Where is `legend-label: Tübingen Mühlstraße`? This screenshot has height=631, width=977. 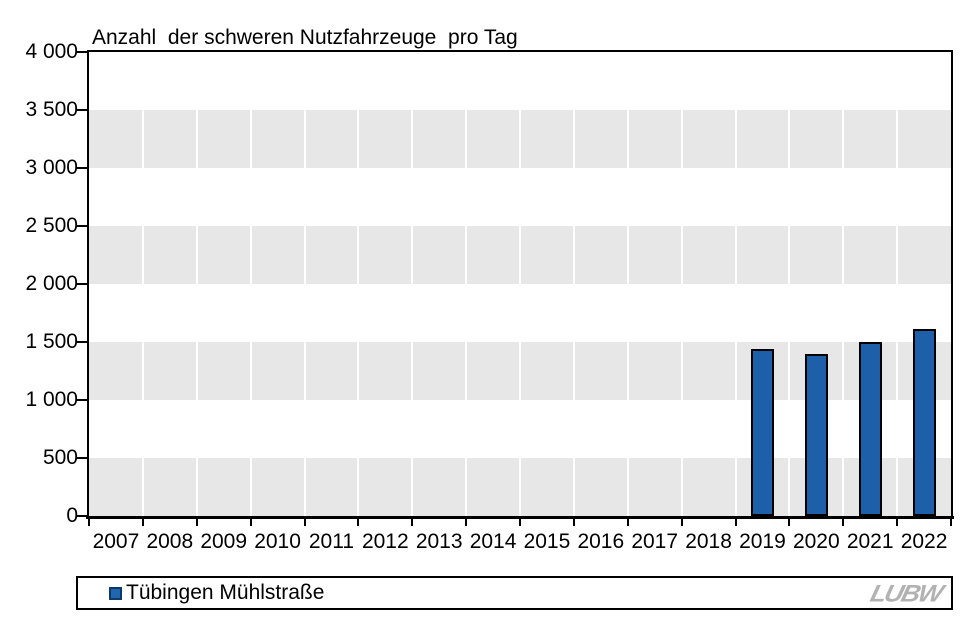
legend-label: Tübingen Mühlstraße is located at coordinates (225, 592).